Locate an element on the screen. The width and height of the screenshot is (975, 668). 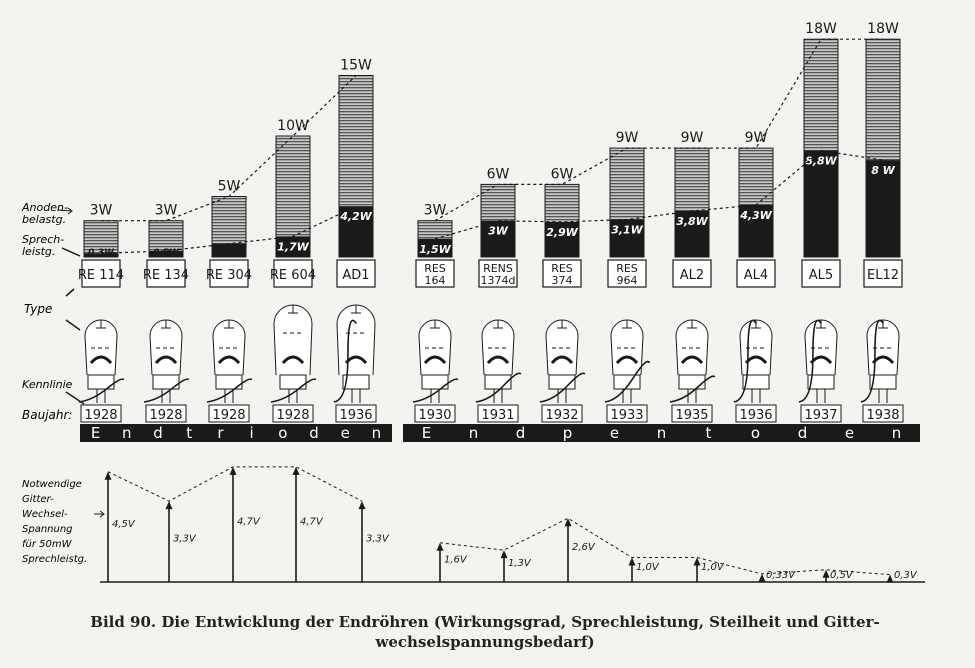
sprech-value-label: 1,5W is located at coordinates (435, 249).